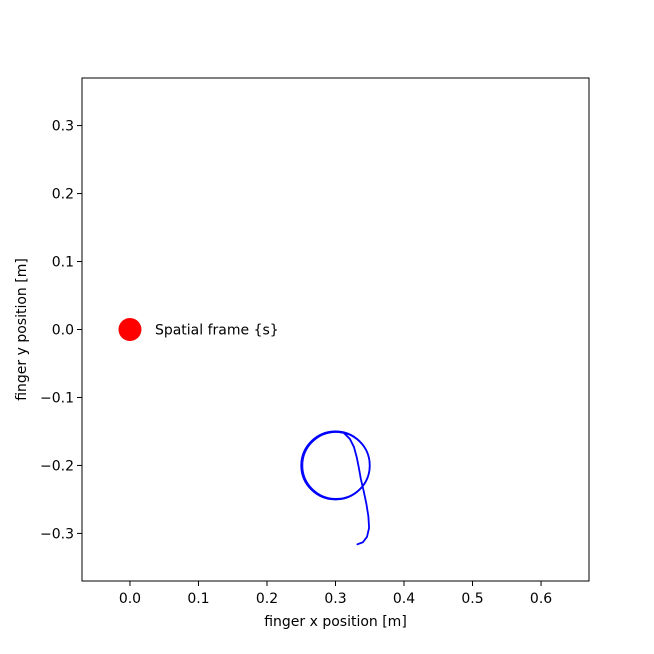 This screenshot has width=654, height=654. Describe the element at coordinates (352, 488) in the screenshot. I see `trajectory-approach-line` at that location.